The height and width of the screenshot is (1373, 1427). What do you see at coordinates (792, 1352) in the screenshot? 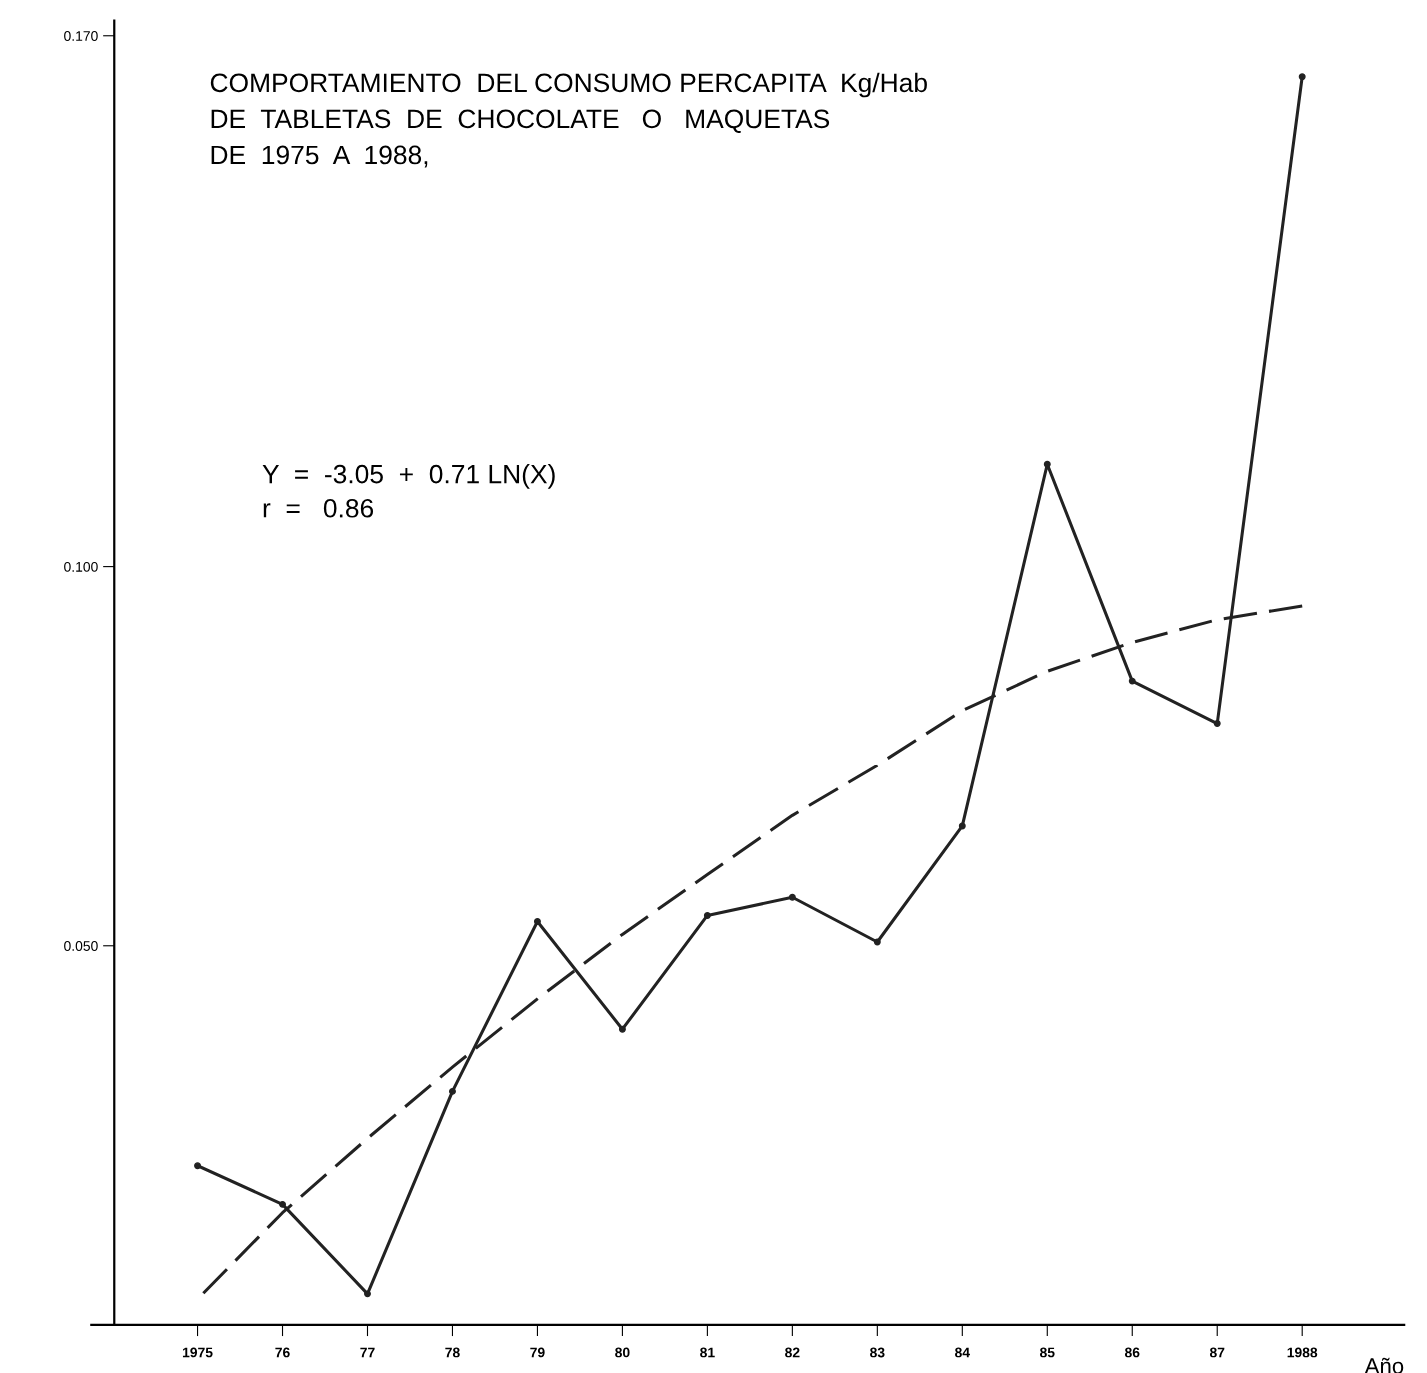
I see `x-tick-label: 82` at bounding box center [792, 1352].